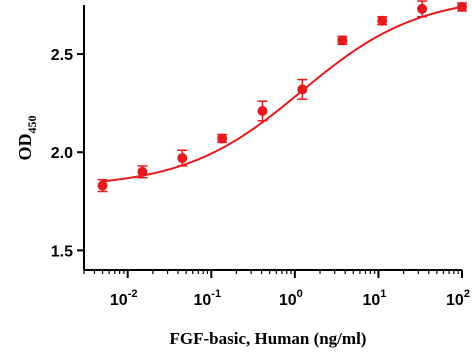 This screenshot has height=358, width=472. I want to click on y-axis-title: OD450, so click(27, 138).